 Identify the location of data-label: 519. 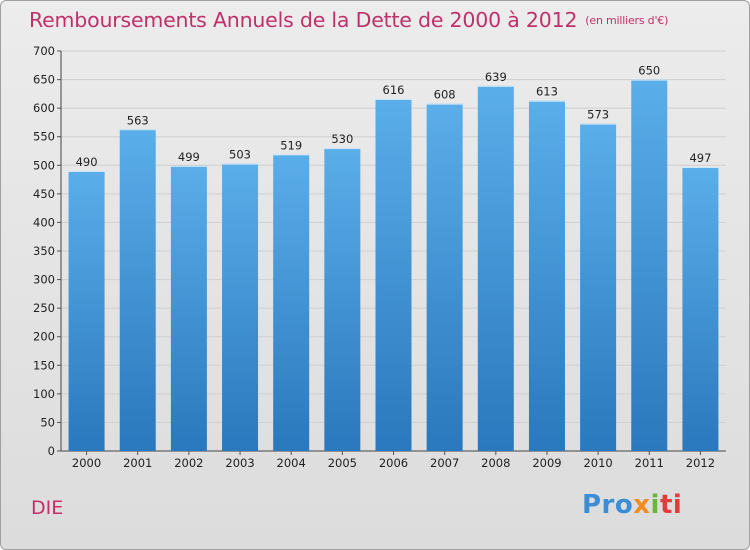
(291, 145).